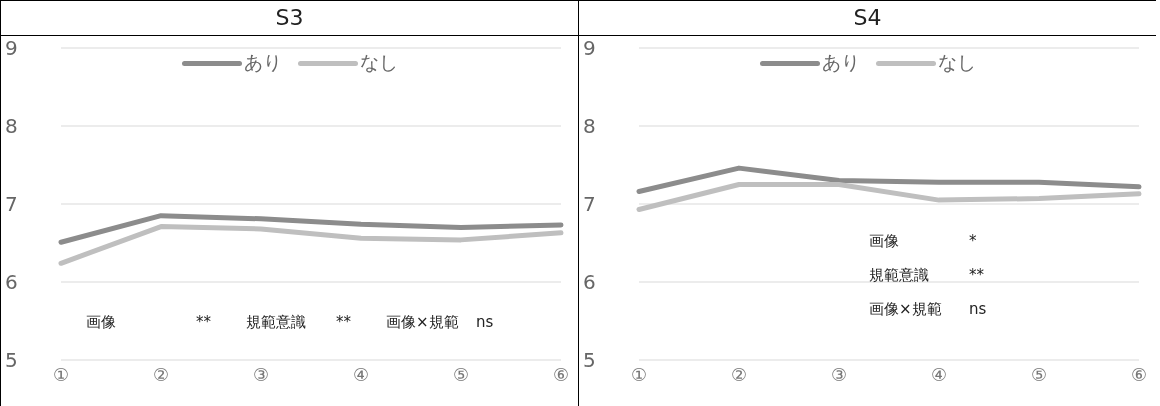  What do you see at coordinates (289, 18) in the screenshot?
I see `chart-title: S3` at bounding box center [289, 18].